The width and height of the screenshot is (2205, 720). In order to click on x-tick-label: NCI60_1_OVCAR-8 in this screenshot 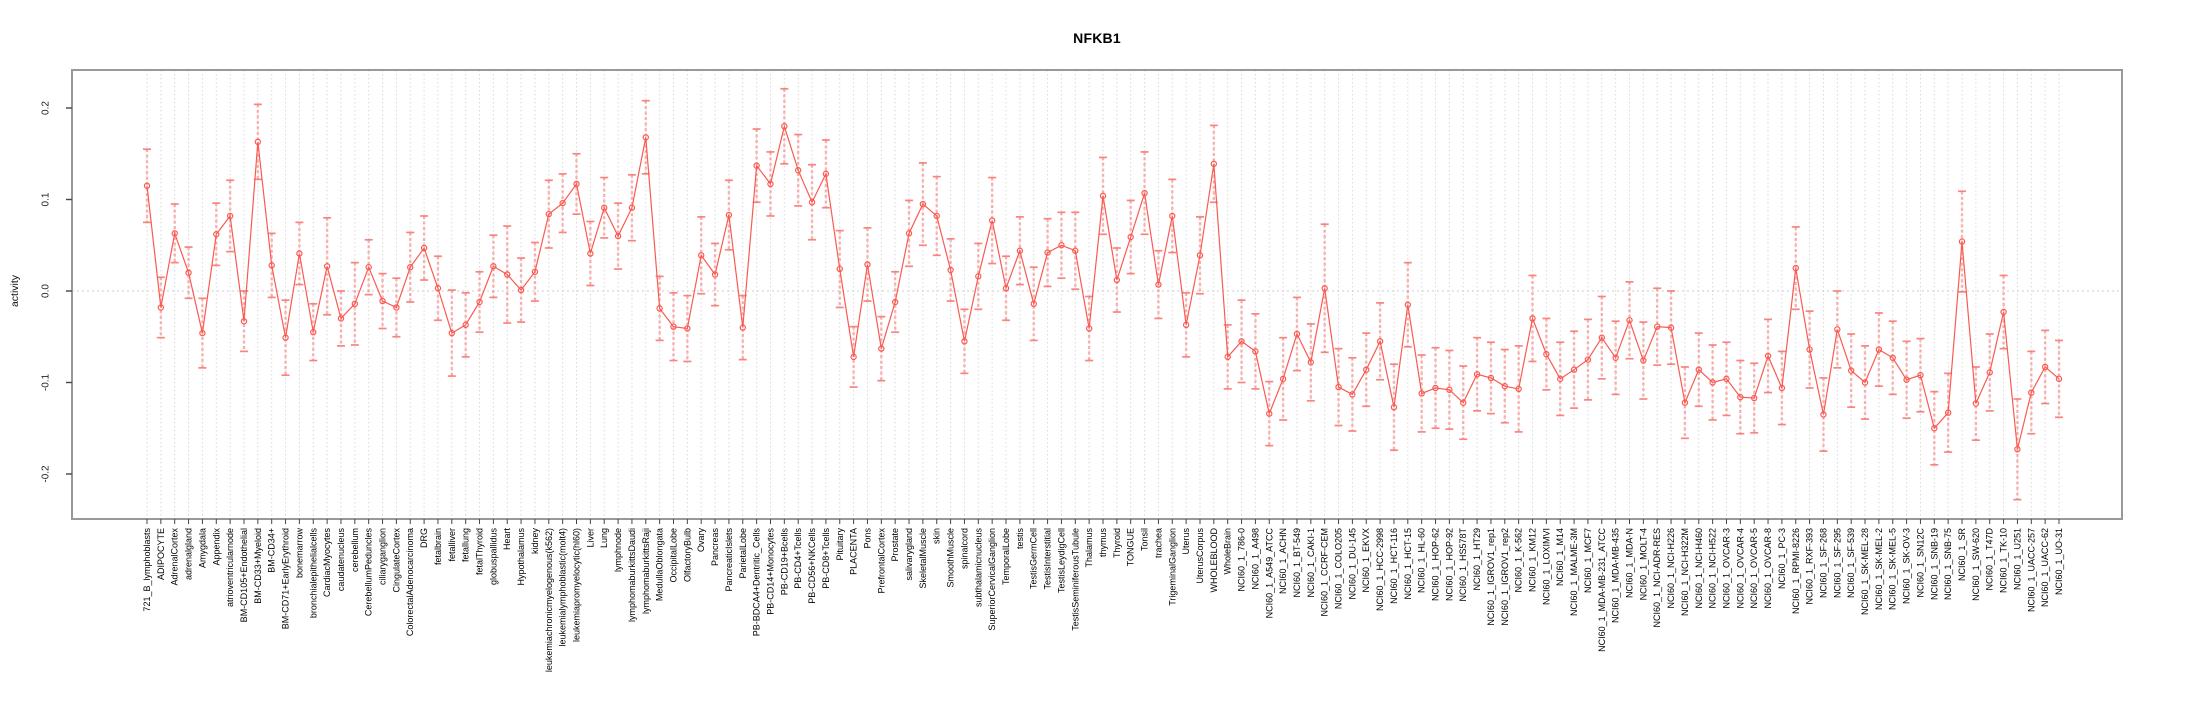, I will do `click(1768, 568)`.